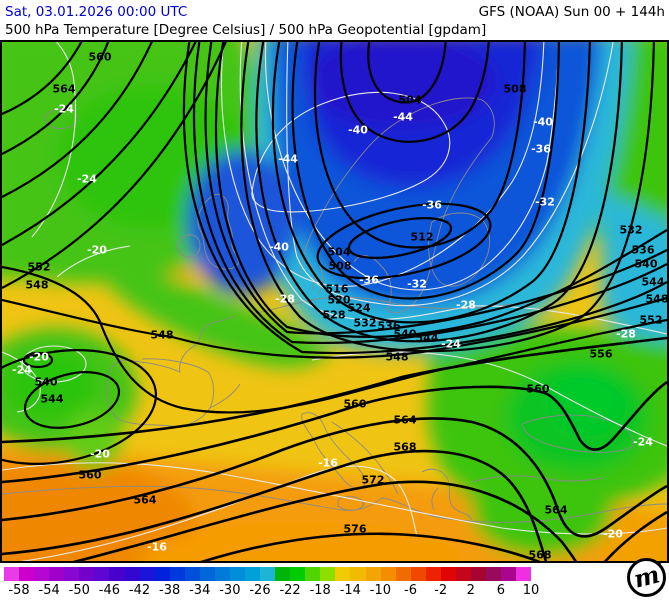 The height and width of the screenshot is (600, 669). What do you see at coordinates (601, 354) in the screenshot?
I see `geopotential-label: 556` at bounding box center [601, 354].